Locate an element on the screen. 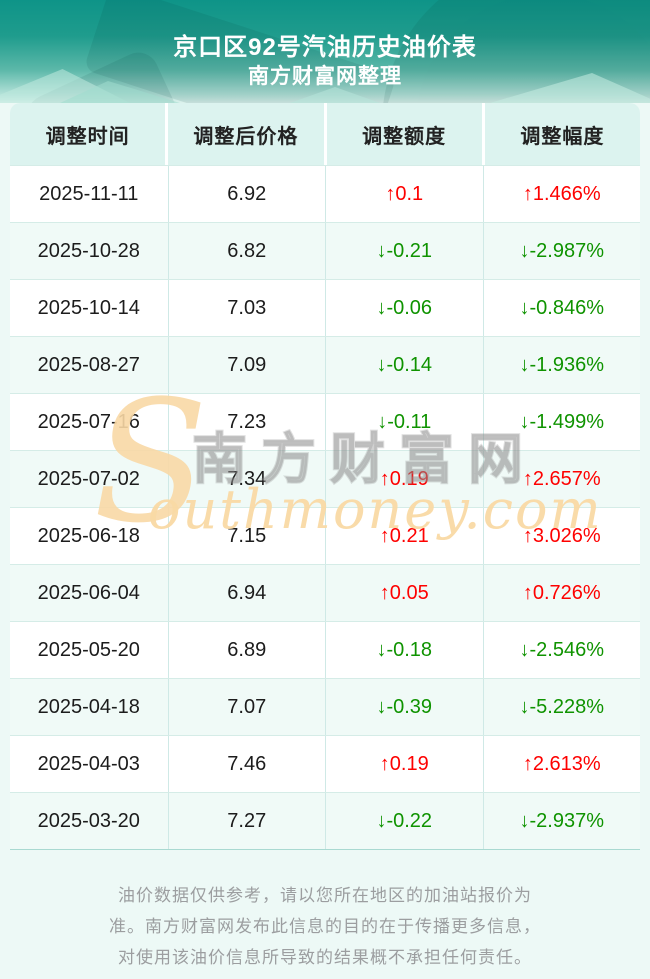 This screenshot has height=979, width=650. table-row: 2025-04-18 7.07 ↓-0.39 ↓-5.228% is located at coordinates (325, 706).